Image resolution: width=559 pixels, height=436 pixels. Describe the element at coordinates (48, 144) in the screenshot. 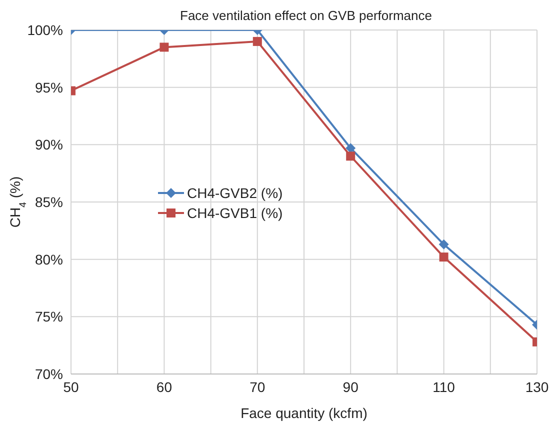

I see `y-tick-label: 90%` at that location.